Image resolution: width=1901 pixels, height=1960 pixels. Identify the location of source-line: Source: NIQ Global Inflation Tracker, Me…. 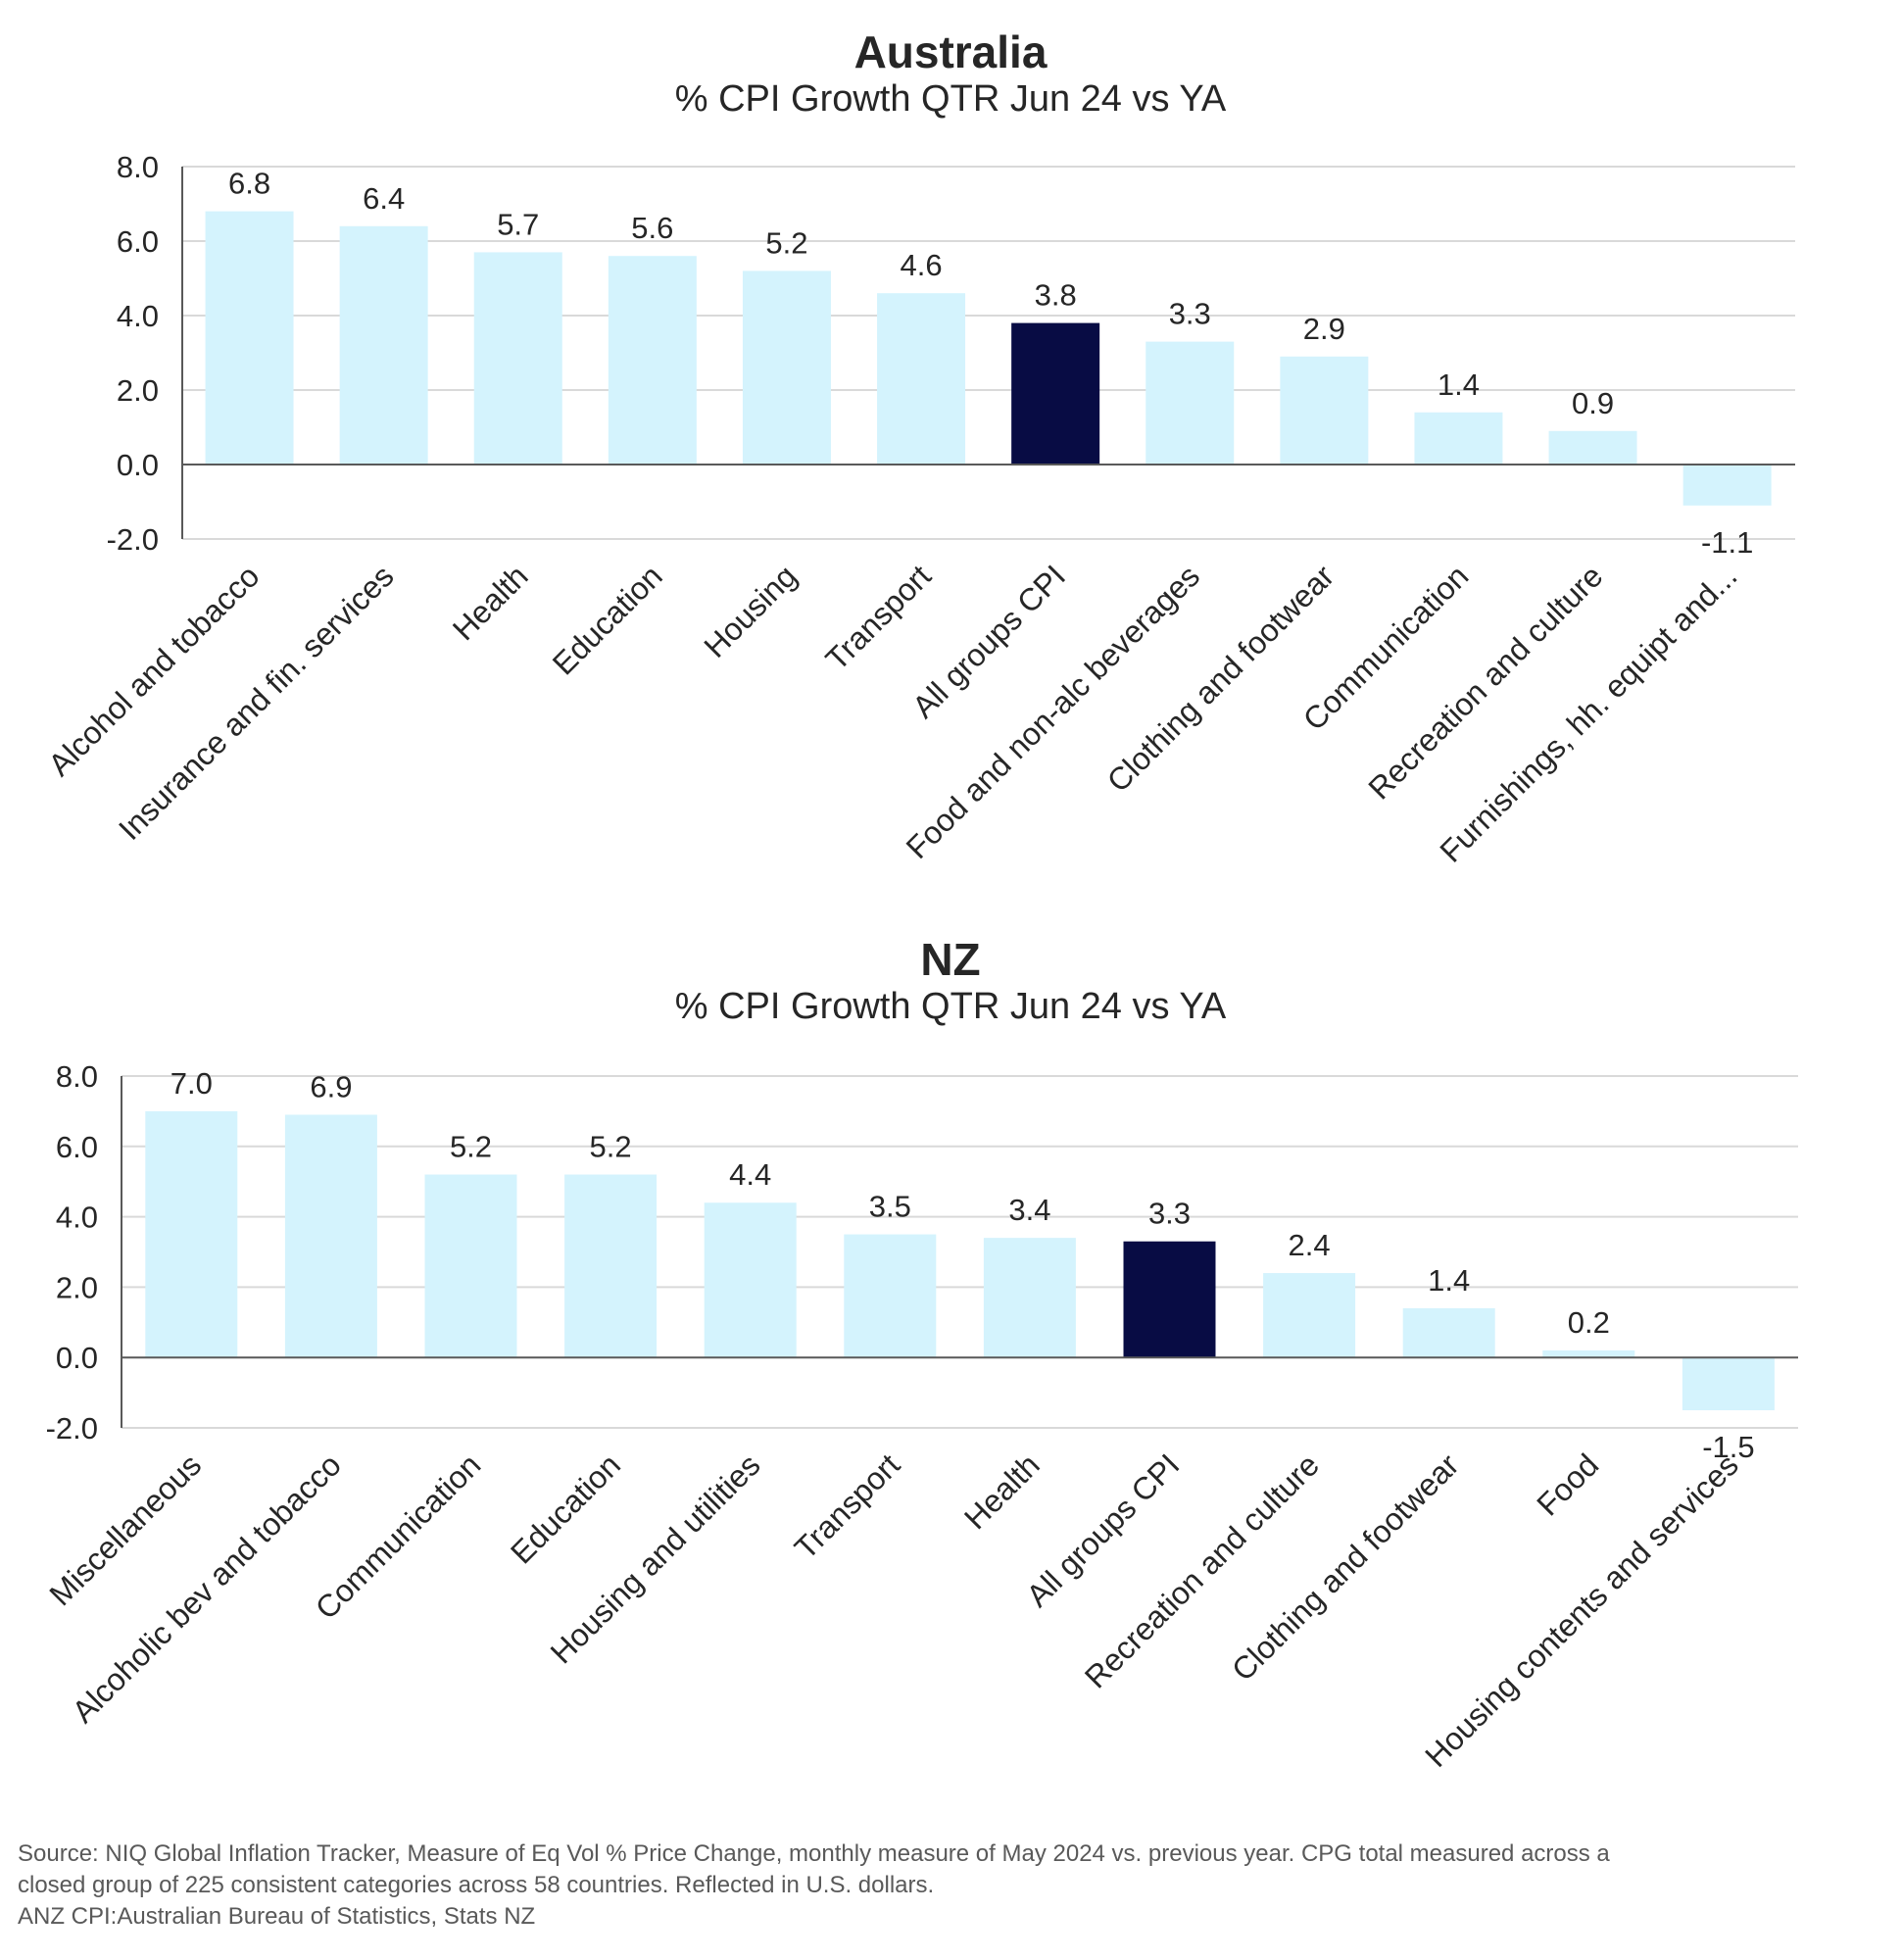
(814, 1854).